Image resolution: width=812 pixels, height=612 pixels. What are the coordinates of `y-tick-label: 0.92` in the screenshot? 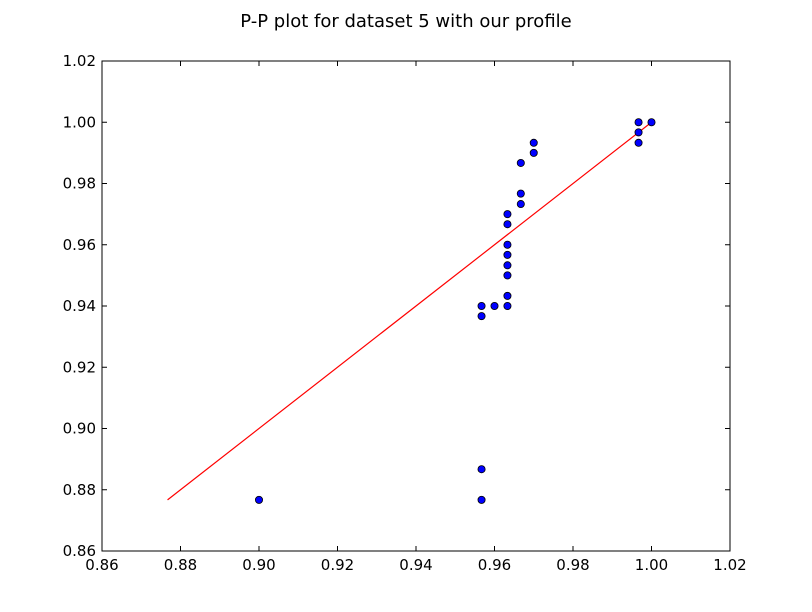 It's located at (79, 367).